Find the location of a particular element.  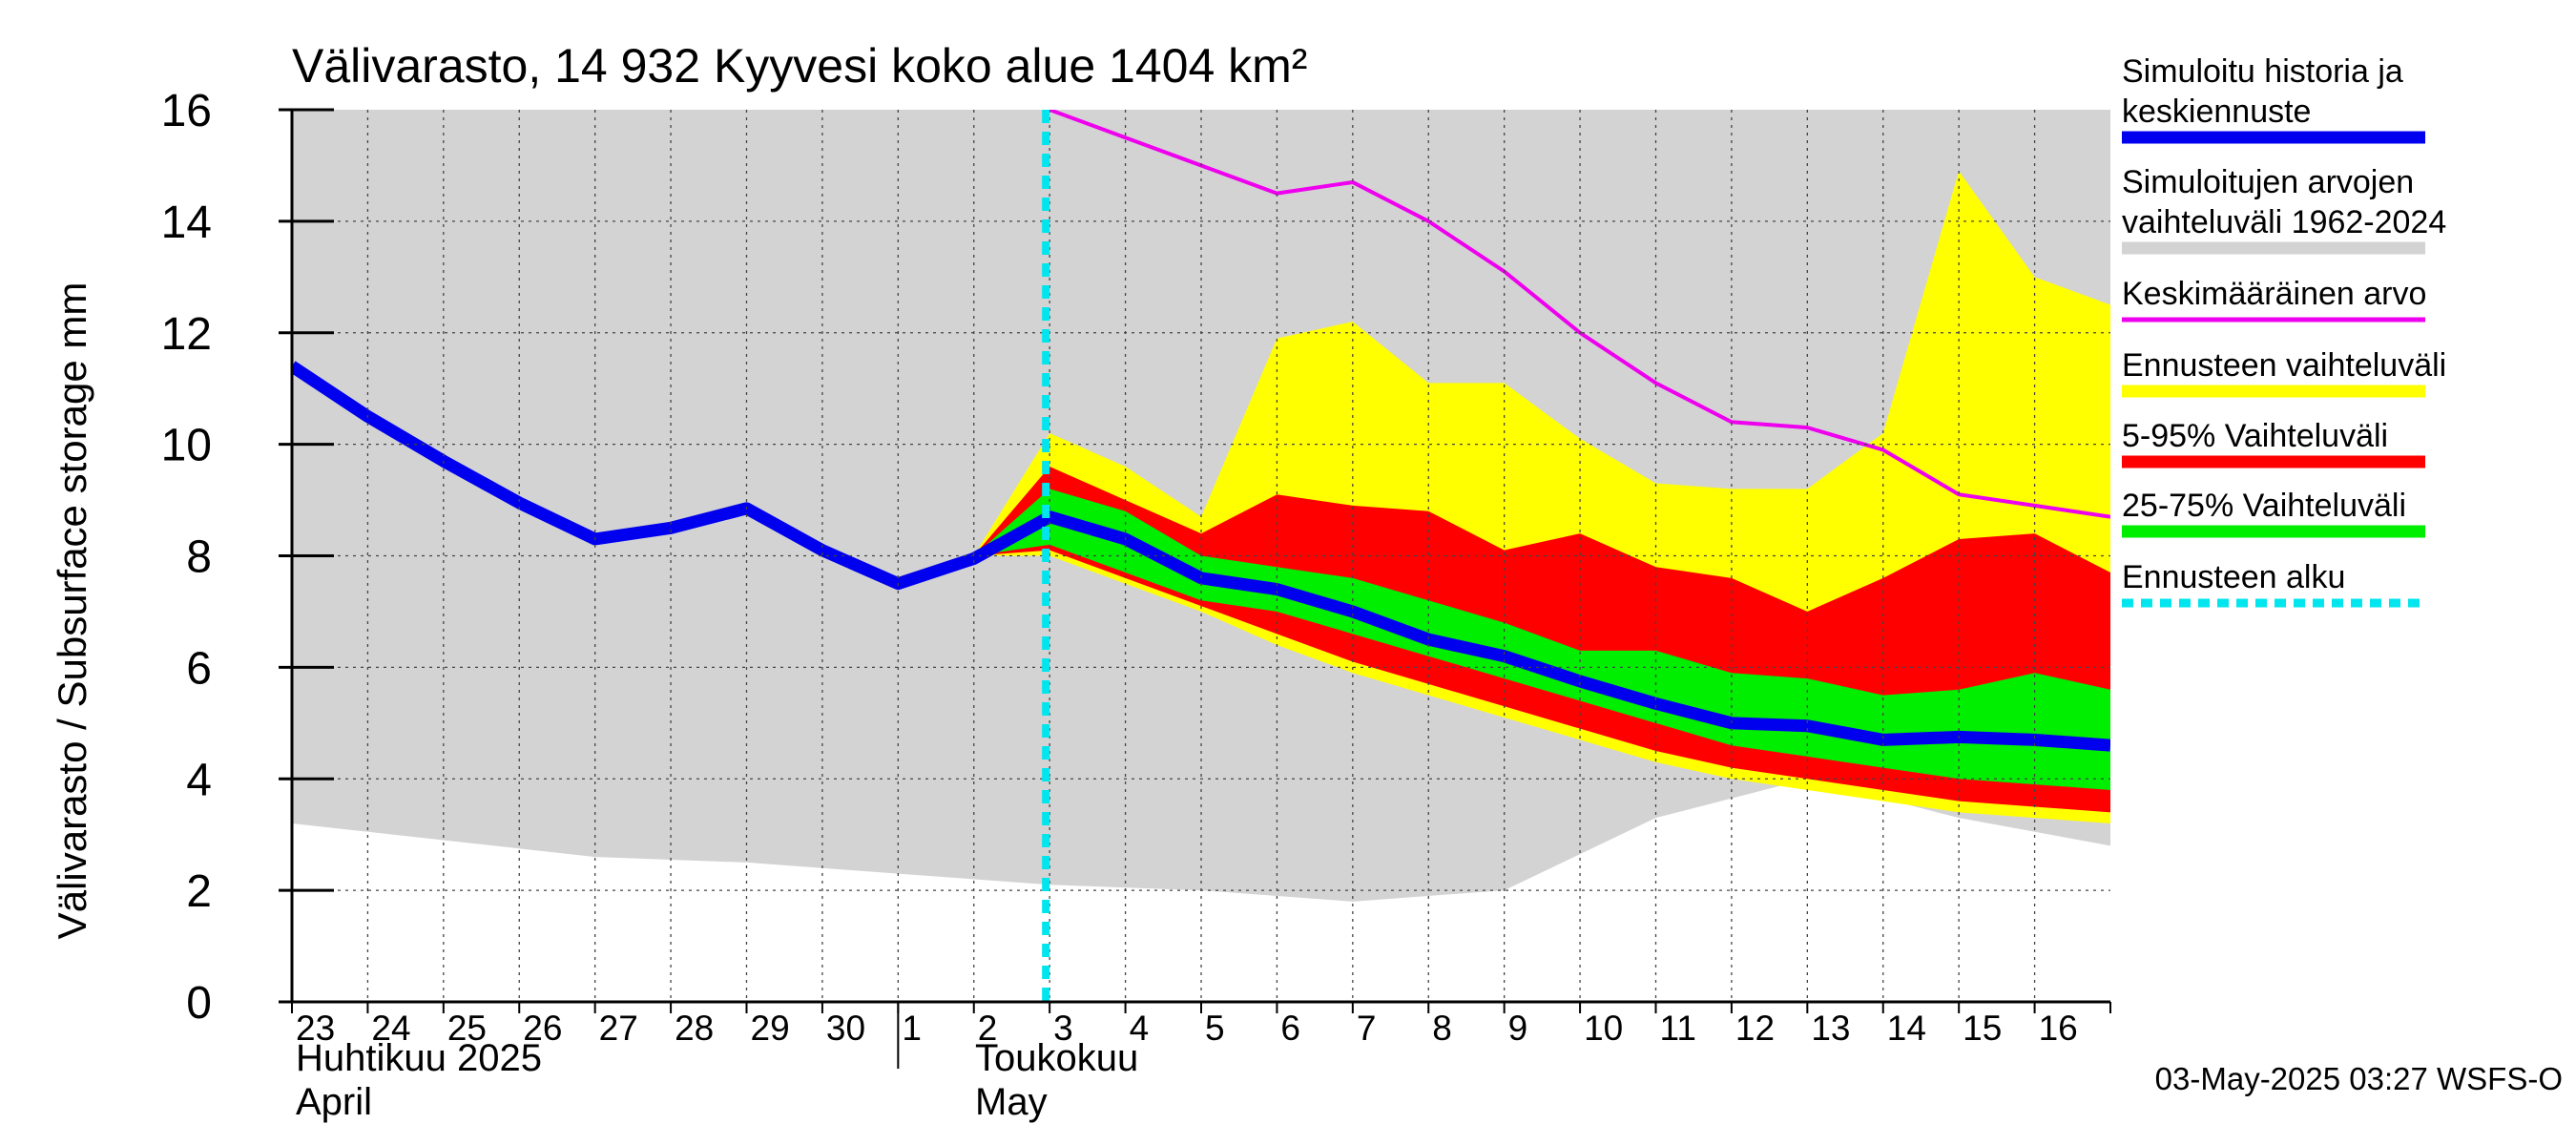

y-tick-label: 12 is located at coordinates (186, 335).